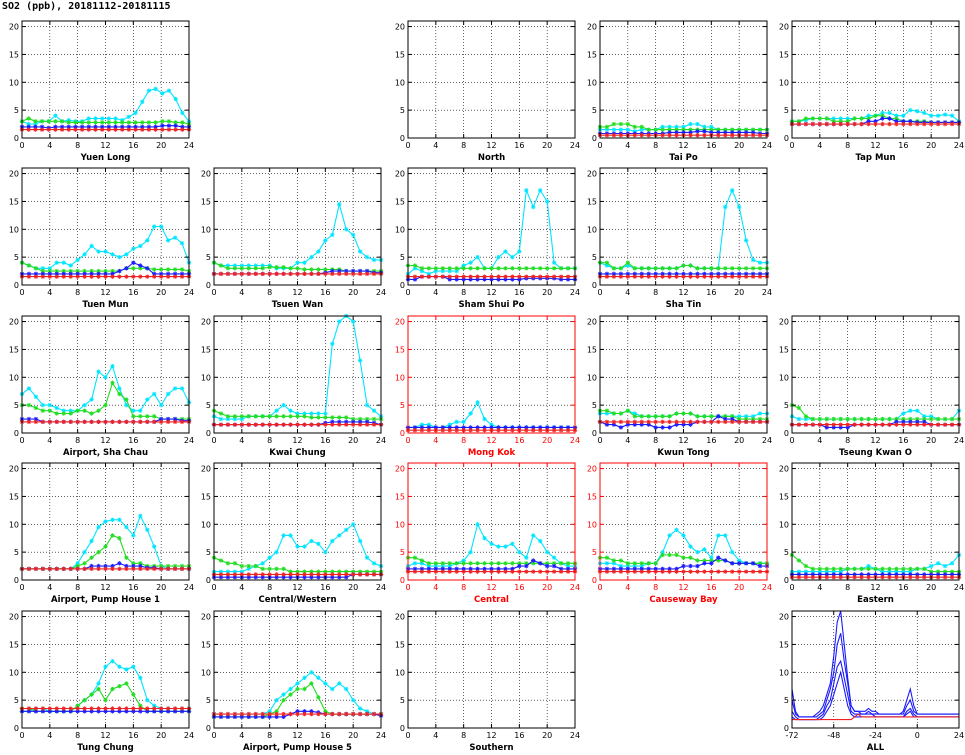  What do you see at coordinates (105, 748) in the screenshot?
I see `panel-title: Tung Chung` at bounding box center [105, 748].